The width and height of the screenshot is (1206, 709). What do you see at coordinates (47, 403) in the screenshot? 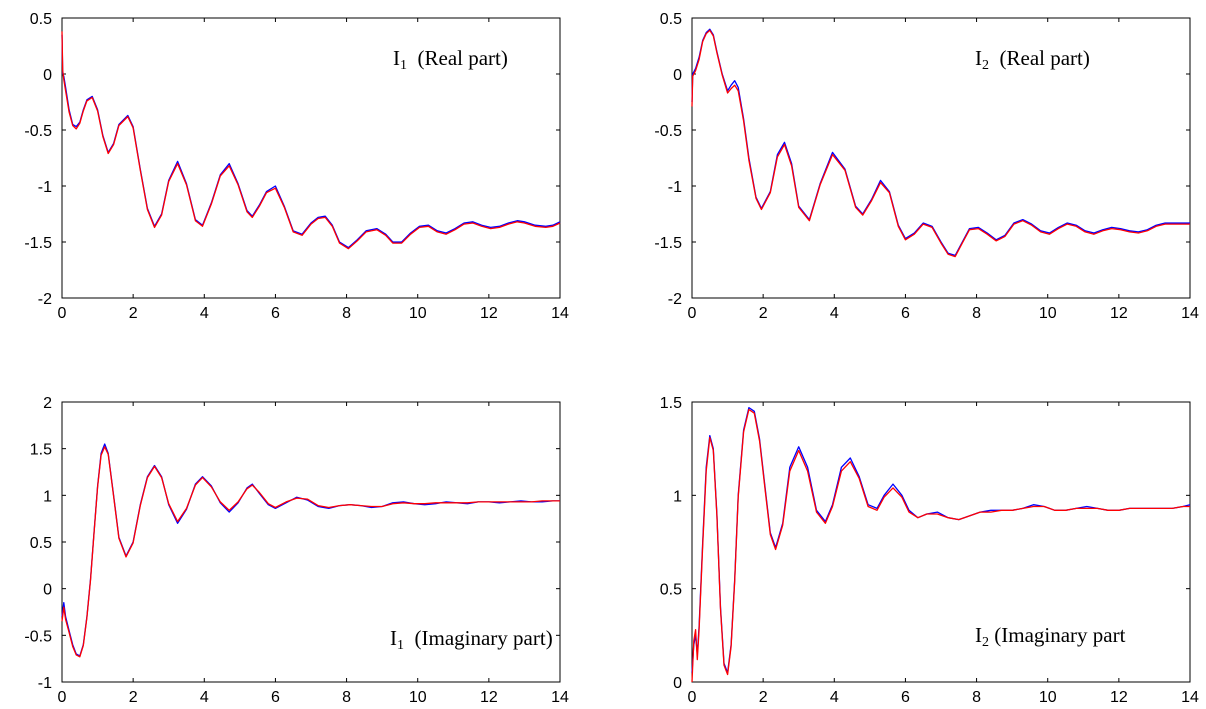
I see `y-tick-label: 2` at bounding box center [47, 403].